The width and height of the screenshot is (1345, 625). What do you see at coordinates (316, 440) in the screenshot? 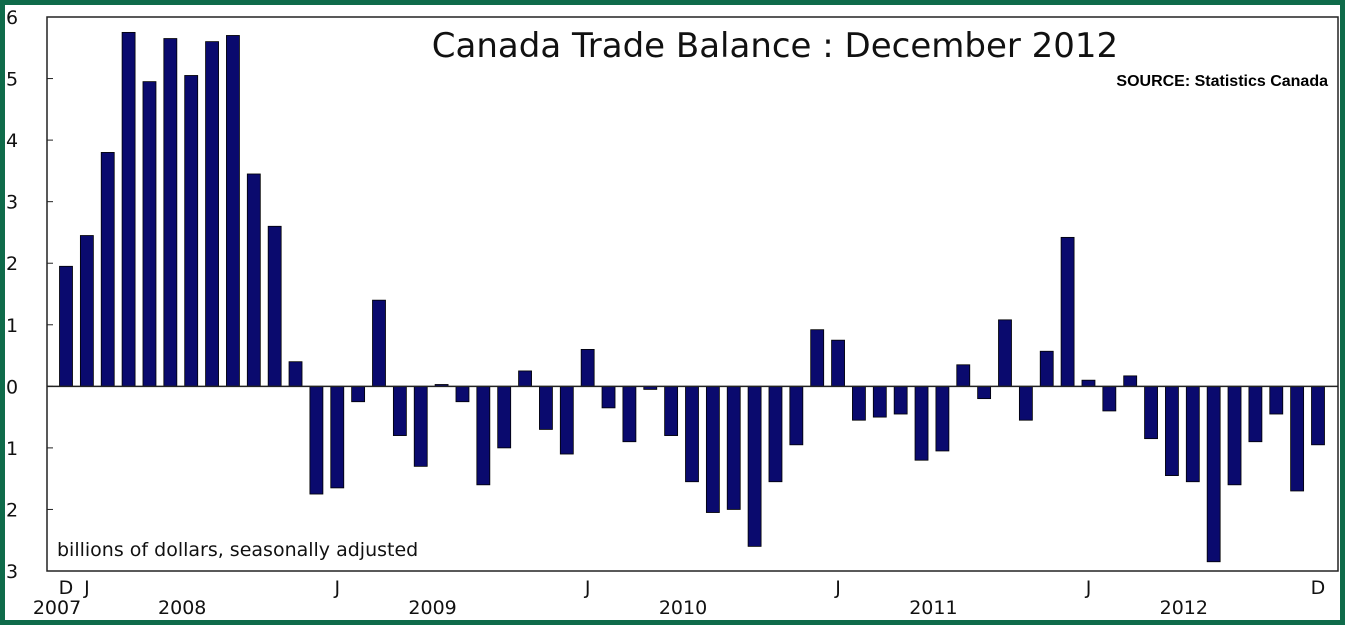
I see `bar-dec-2008` at bounding box center [316, 440].